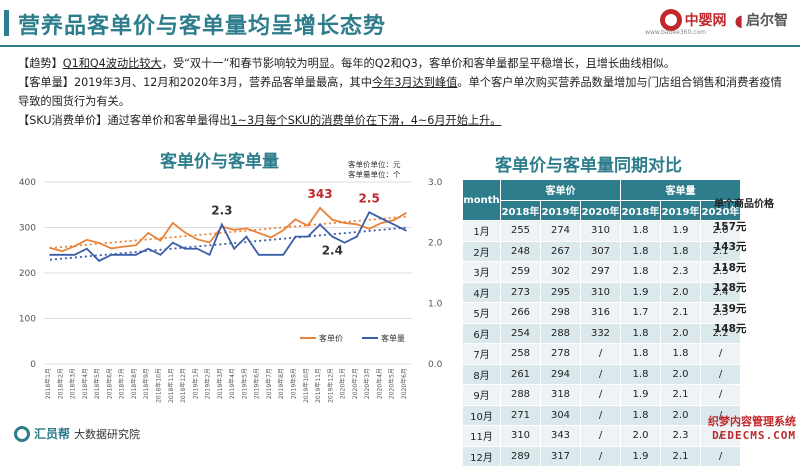  What do you see at coordinates (560, 231) in the screenshot?
I see `price-cell: 274` at bounding box center [560, 231].